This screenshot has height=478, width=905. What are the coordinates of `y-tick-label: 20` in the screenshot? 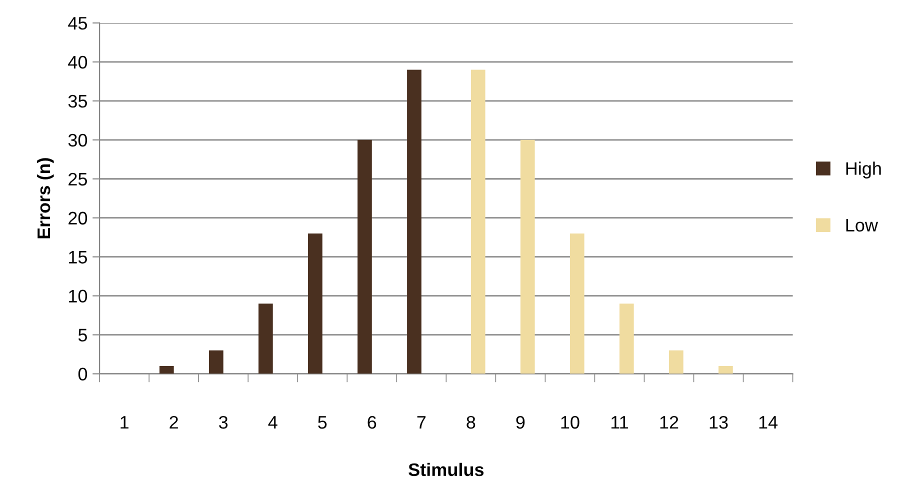 It's located at (78, 218).